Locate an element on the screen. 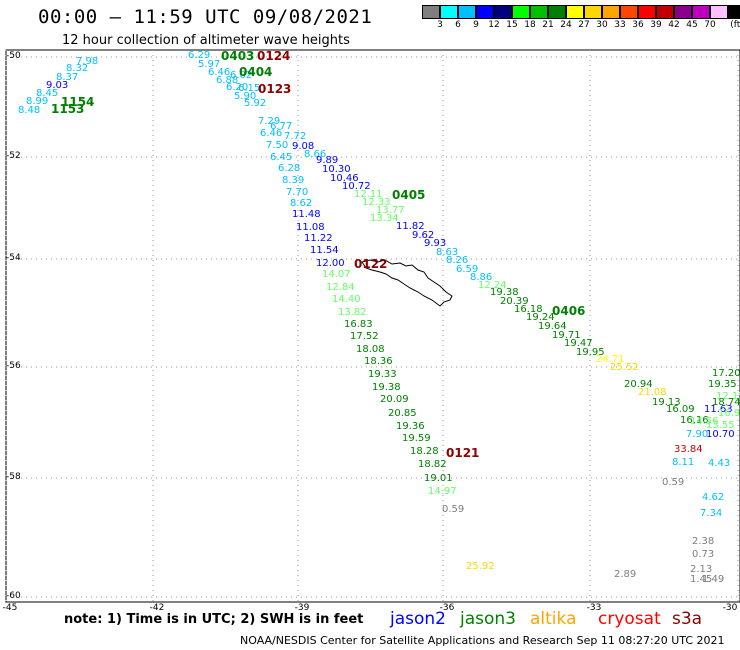 The width and height of the screenshot is (740, 650). wave-height-value: 17.20 is located at coordinates (726, 373).